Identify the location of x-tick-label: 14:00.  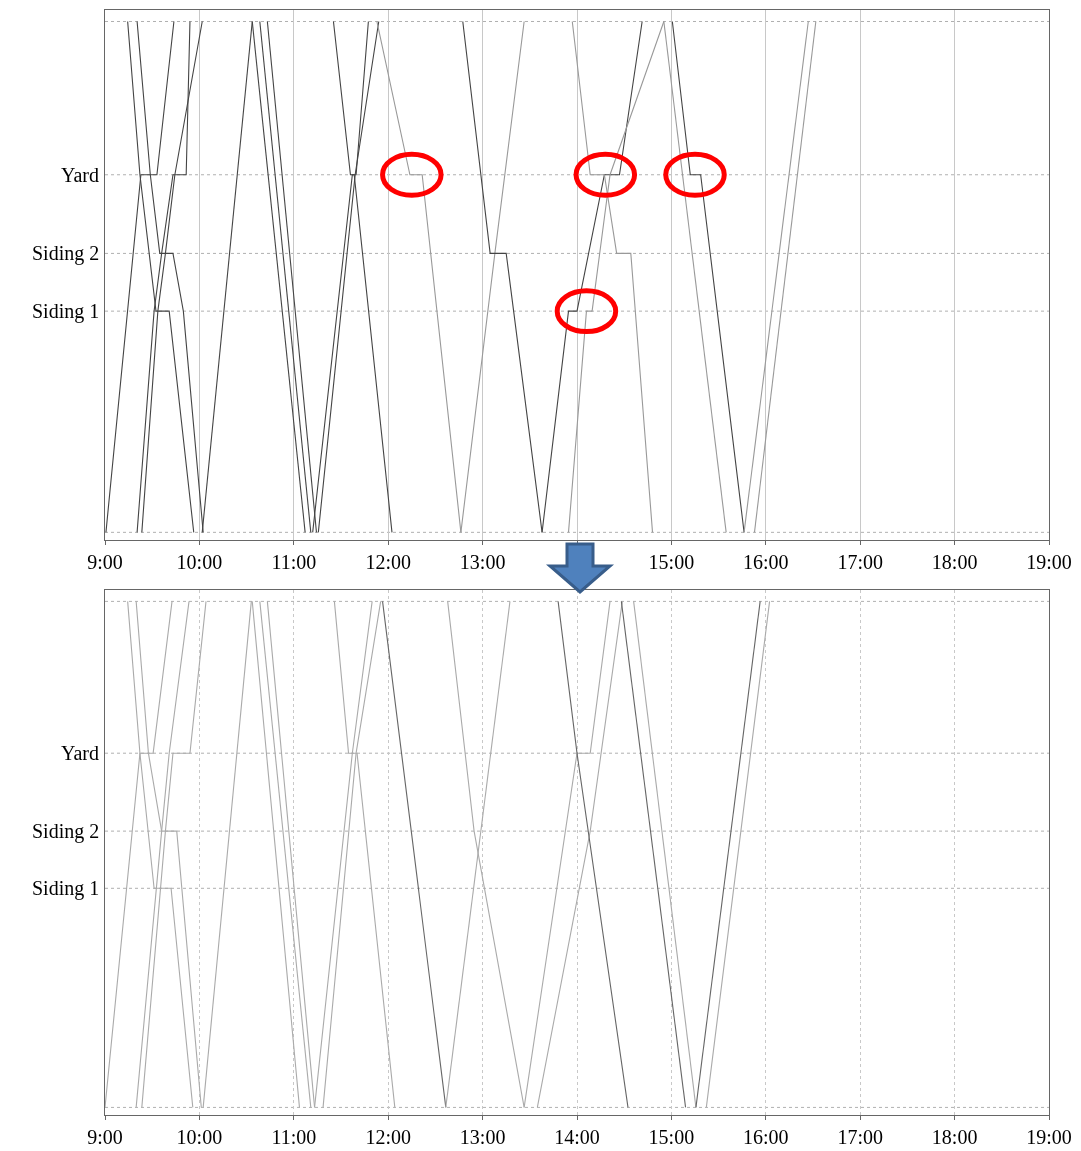
(577, 1137).